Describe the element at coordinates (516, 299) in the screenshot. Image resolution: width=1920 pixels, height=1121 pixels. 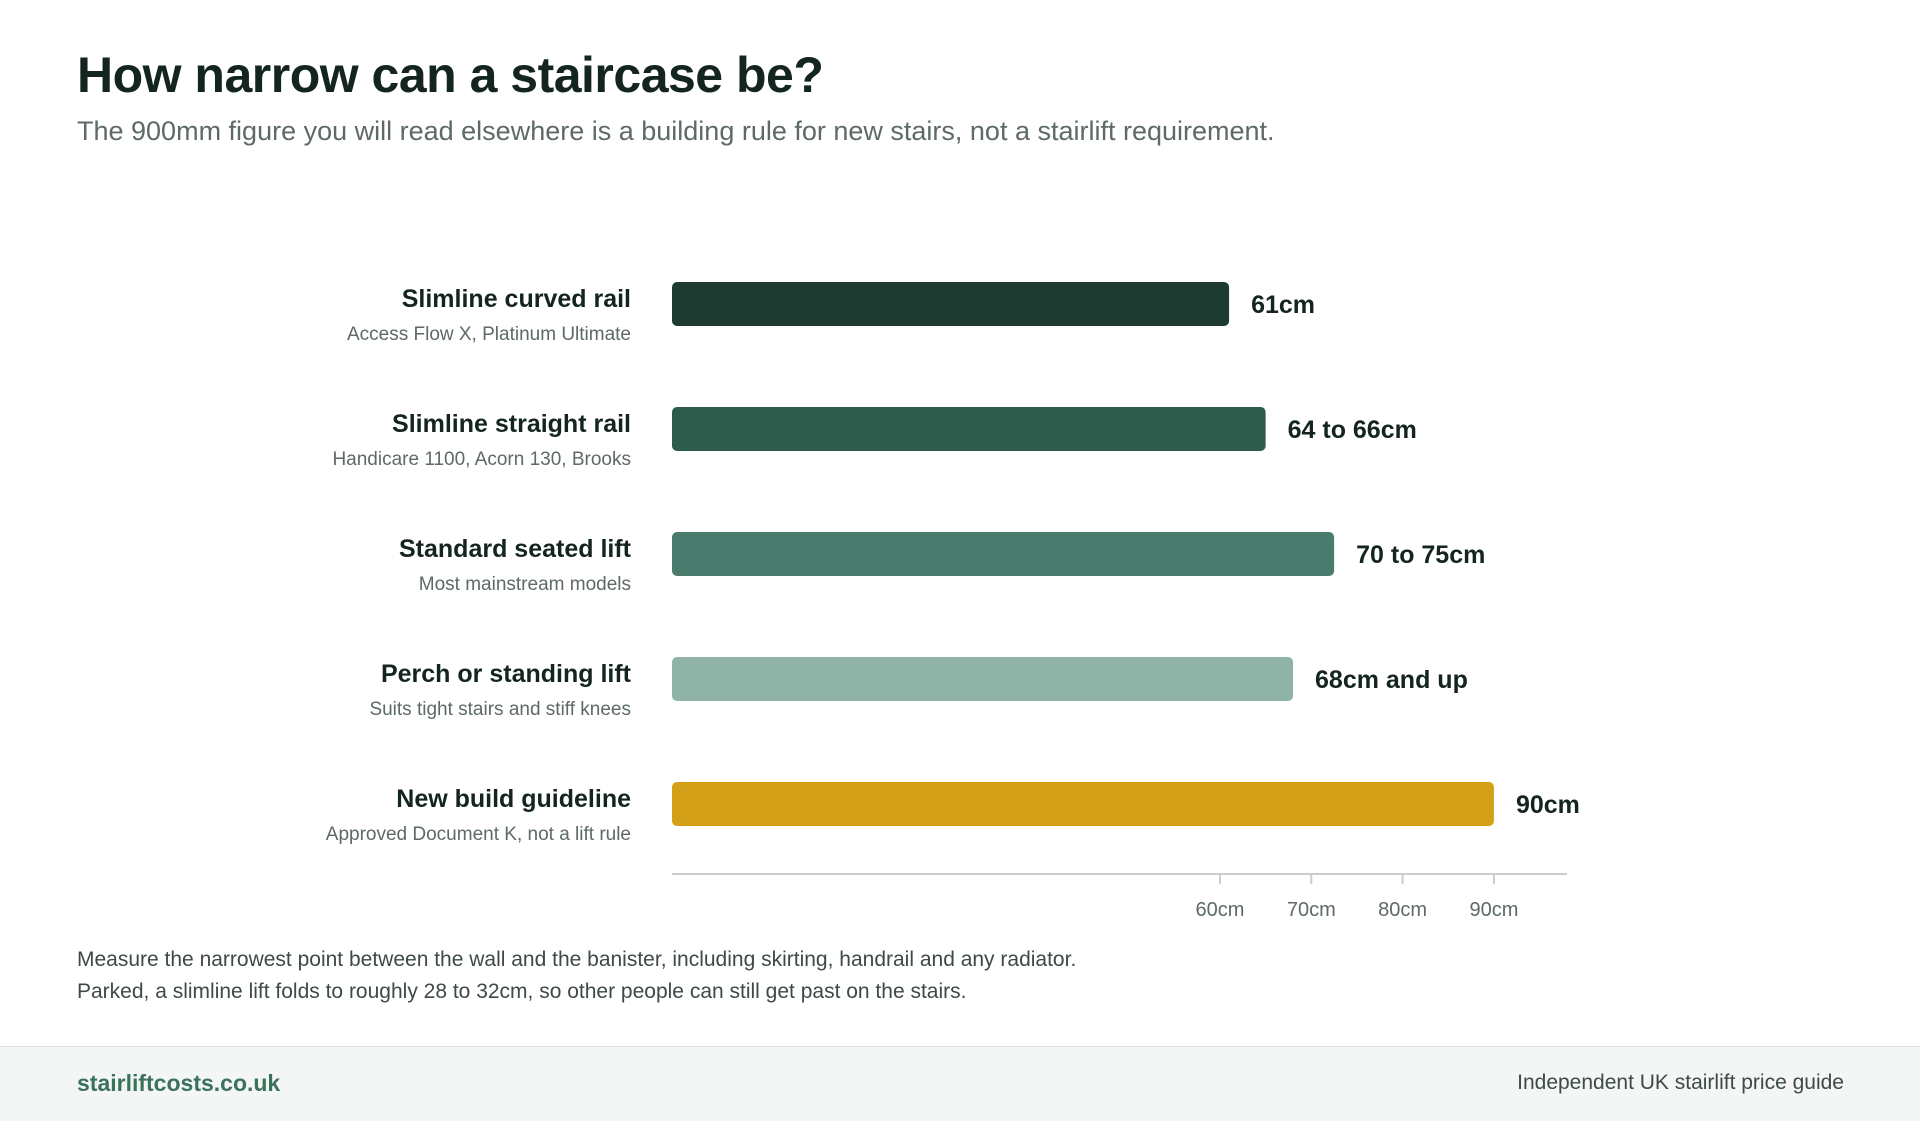
I see `category-label: Slimline curved rail` at that location.